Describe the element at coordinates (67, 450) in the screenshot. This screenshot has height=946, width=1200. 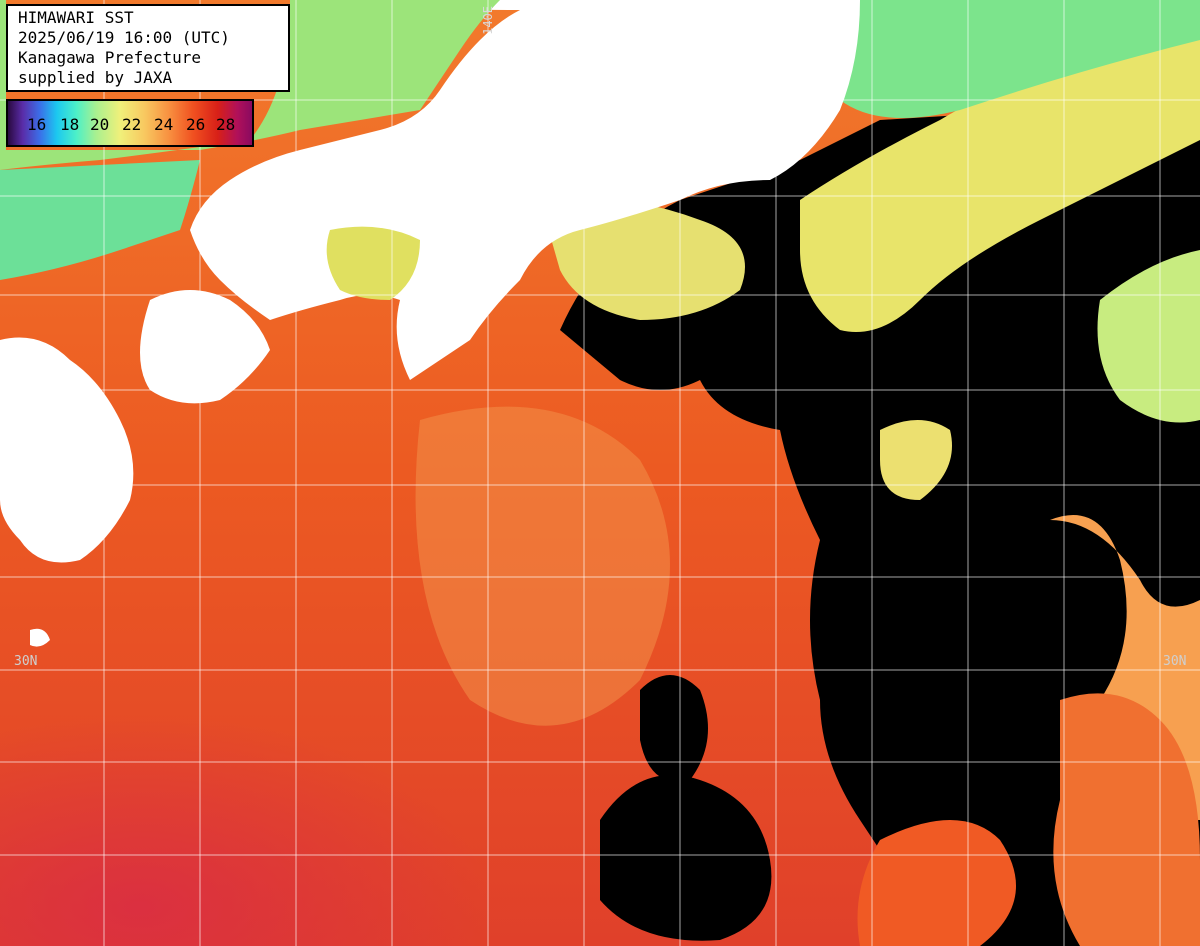
I see `land-kyushu` at that location.